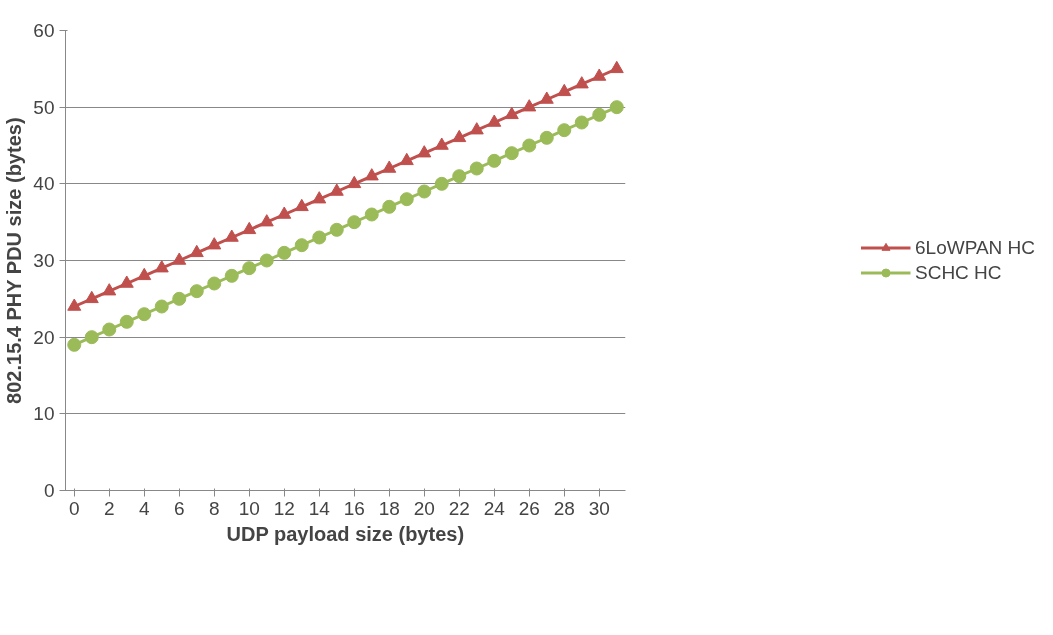 This screenshot has height=635, width=1053. I want to click on y-tick-label: 50, so click(44, 107).